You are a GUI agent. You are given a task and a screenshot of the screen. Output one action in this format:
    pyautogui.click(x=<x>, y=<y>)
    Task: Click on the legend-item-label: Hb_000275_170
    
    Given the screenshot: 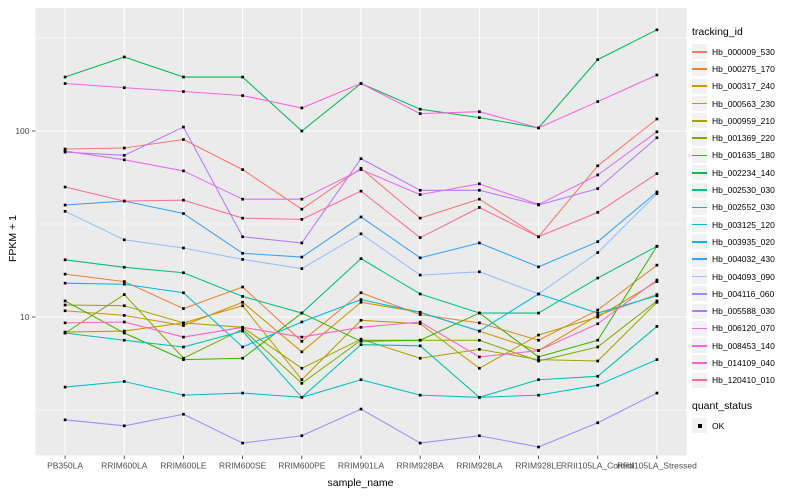 What is the action you would take?
    pyautogui.click(x=743, y=68)
    